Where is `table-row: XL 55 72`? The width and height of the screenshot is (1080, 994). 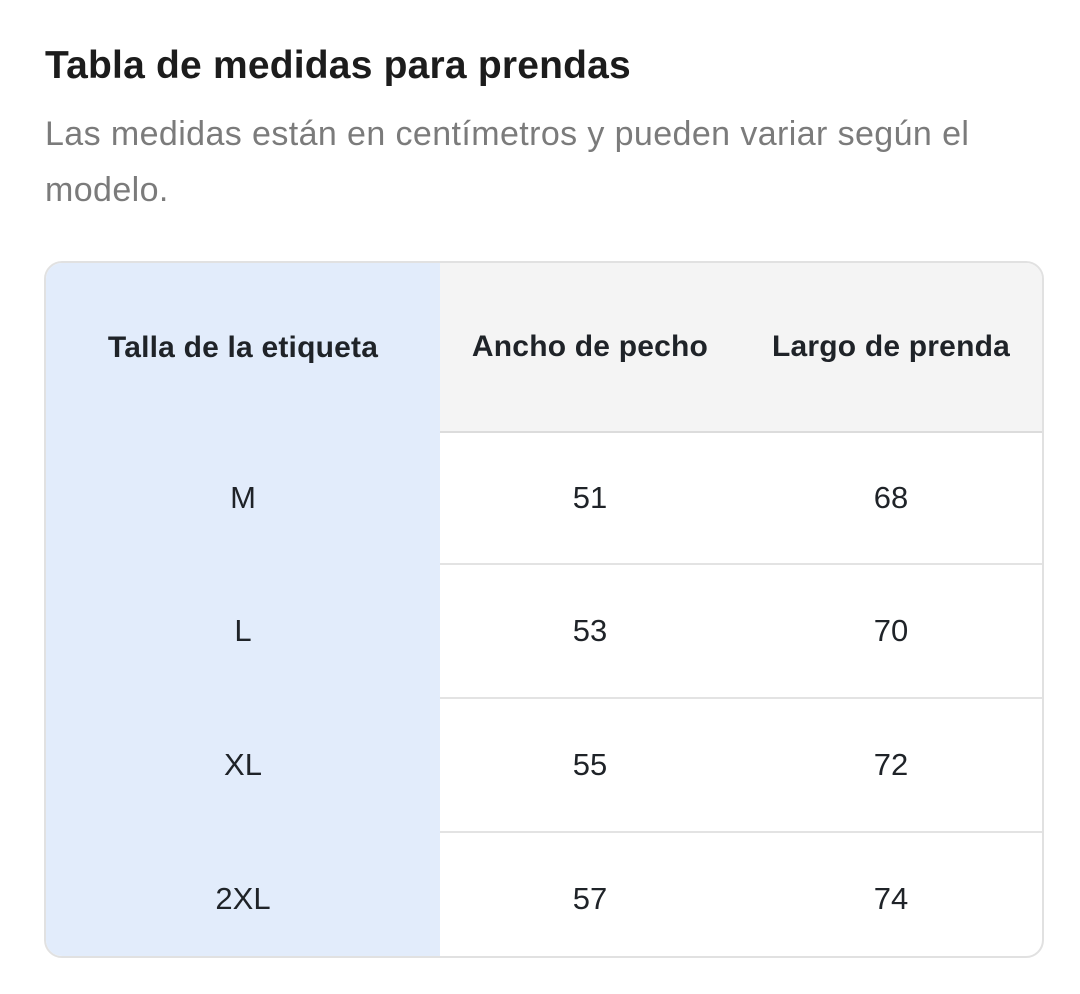 table-row: XL 55 72 is located at coordinates (544, 765).